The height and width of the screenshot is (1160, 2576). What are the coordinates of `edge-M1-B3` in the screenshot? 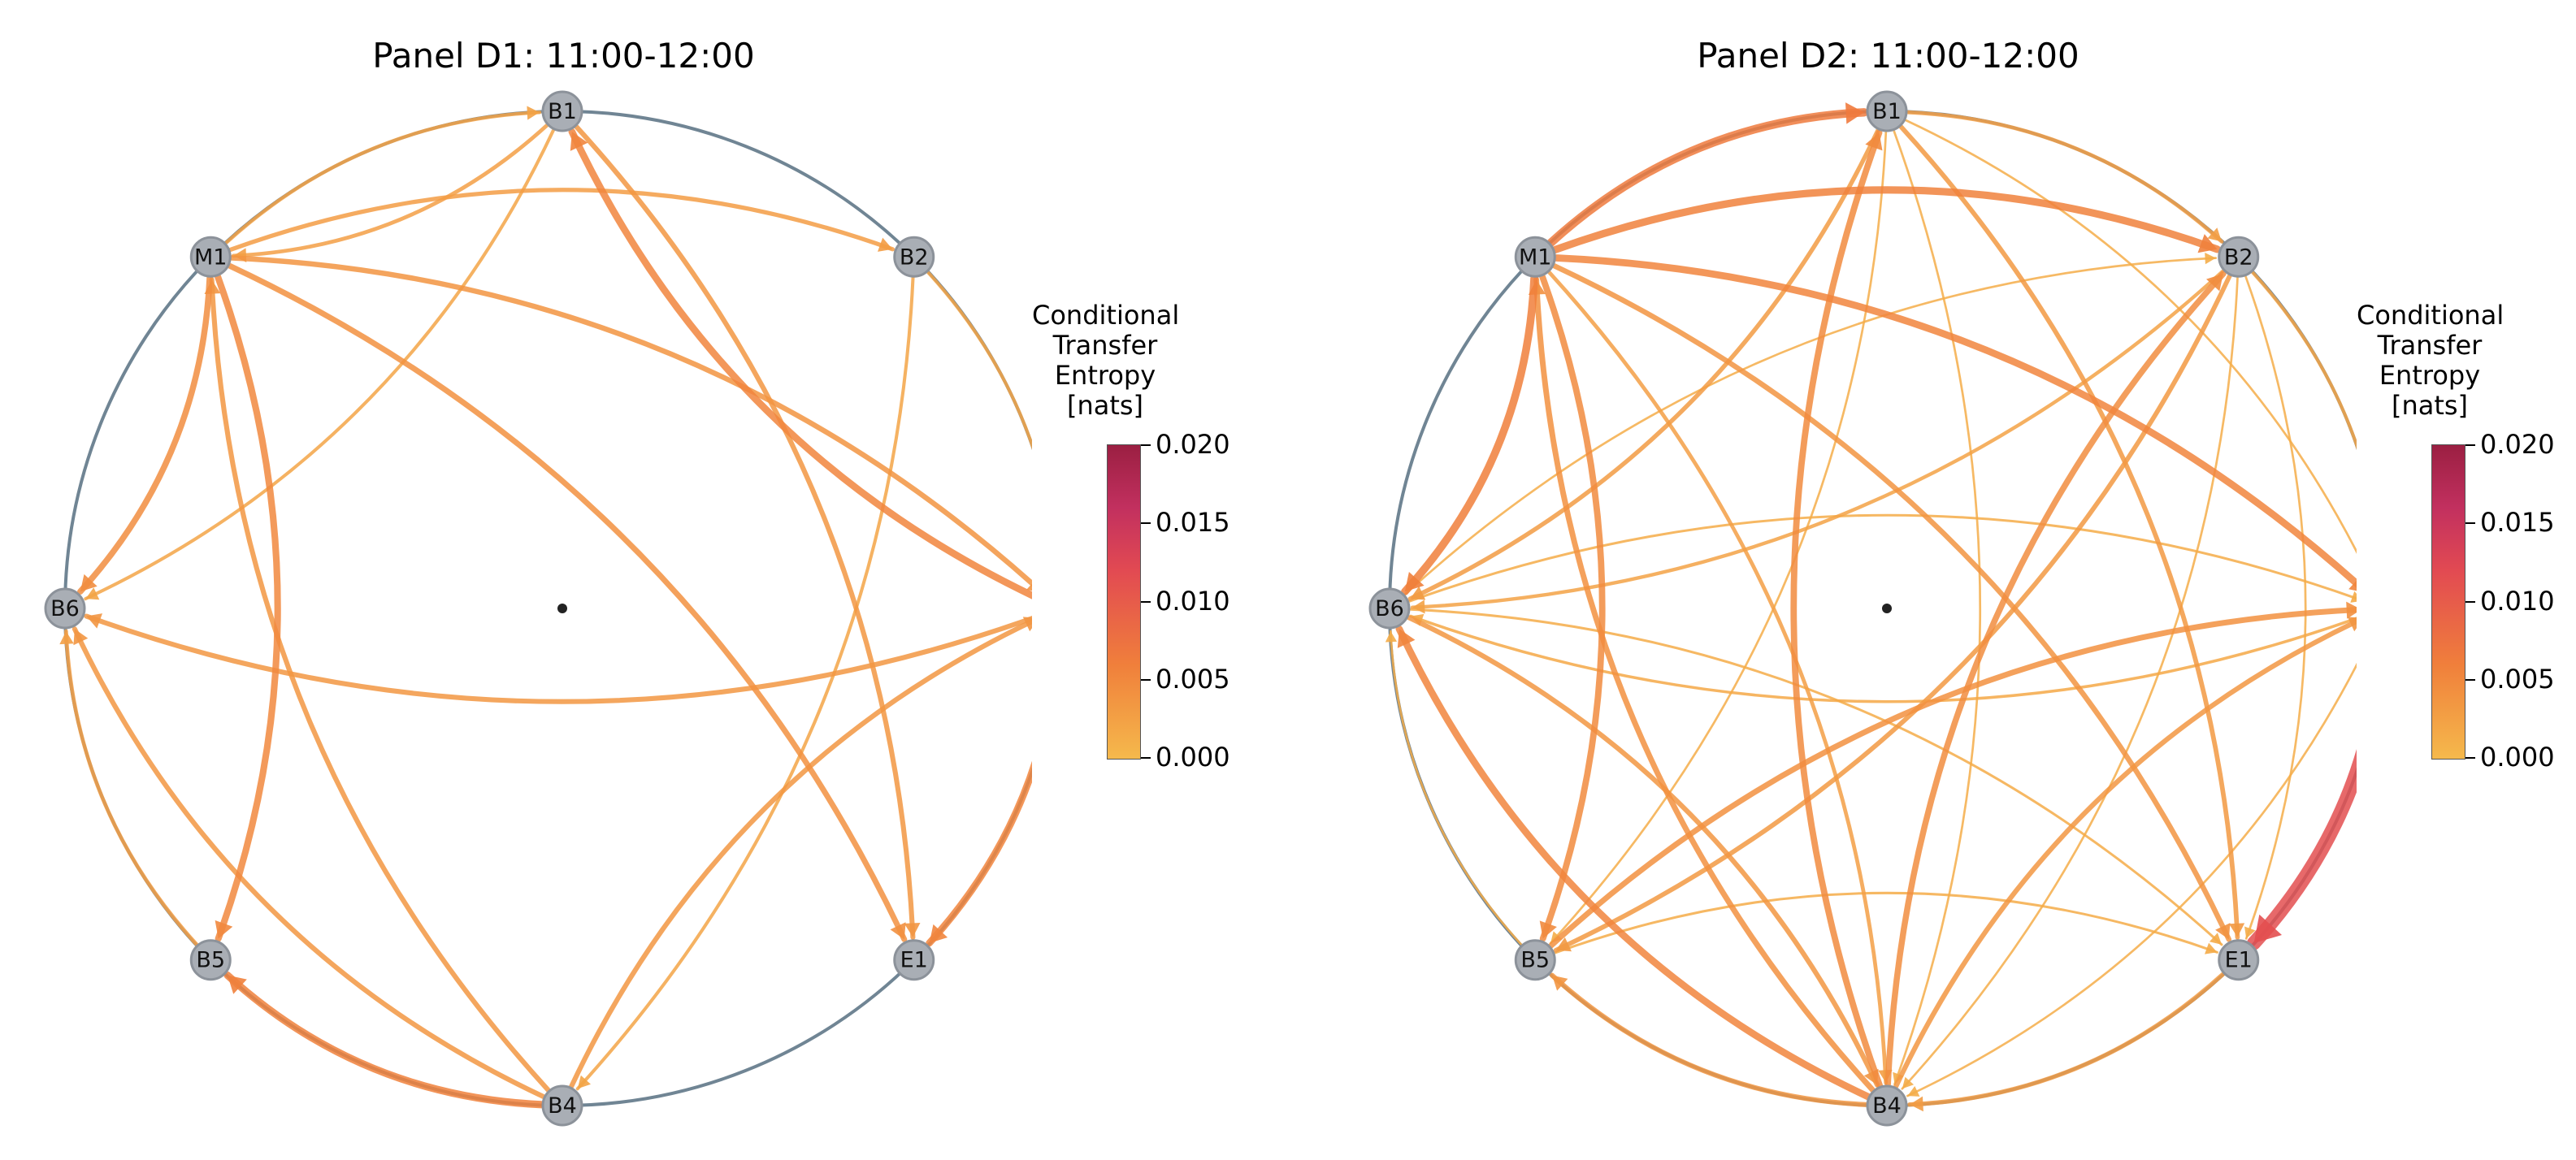 It's located at (1955, 421).